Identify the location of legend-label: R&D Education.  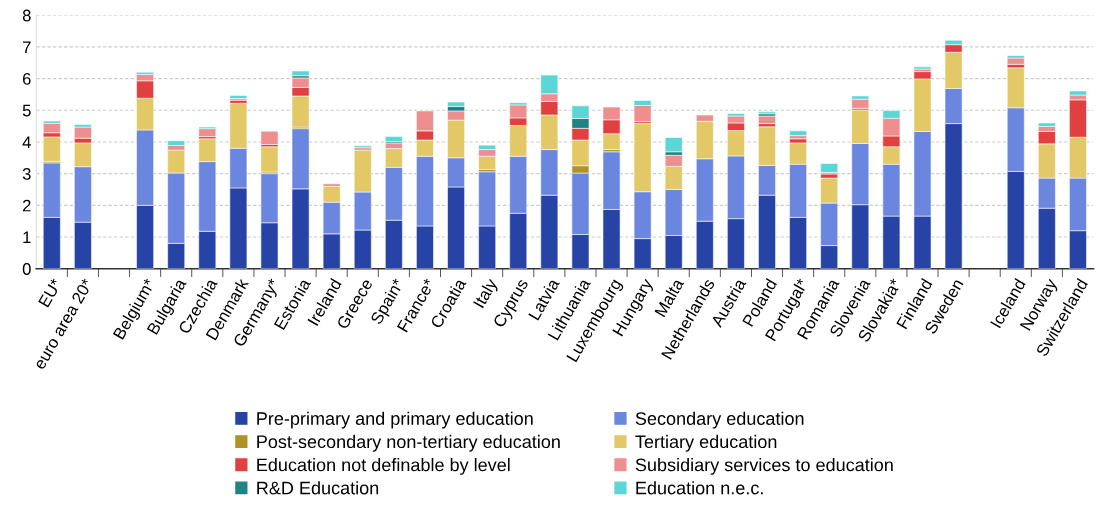
(318, 488).